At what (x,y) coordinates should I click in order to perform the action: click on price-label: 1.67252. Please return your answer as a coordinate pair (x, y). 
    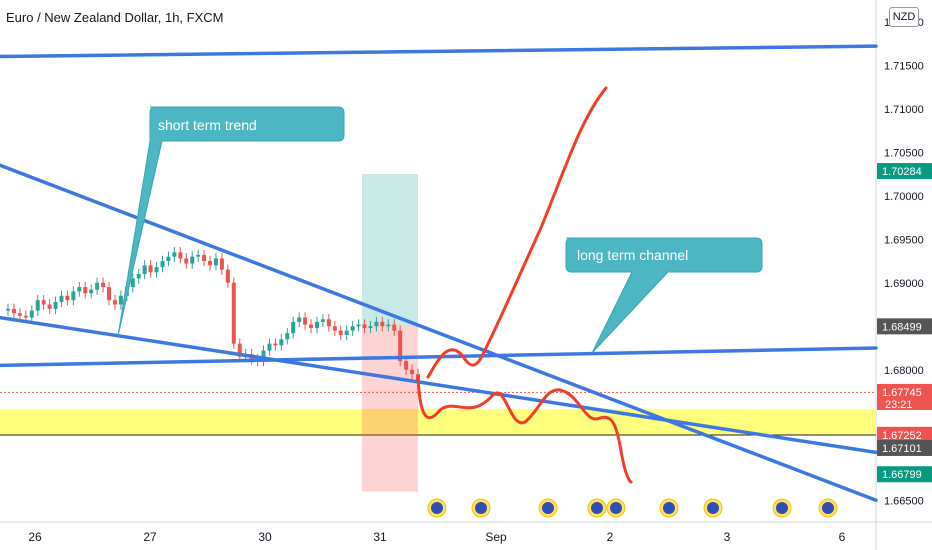
    Looking at the image, I should click on (902, 436).